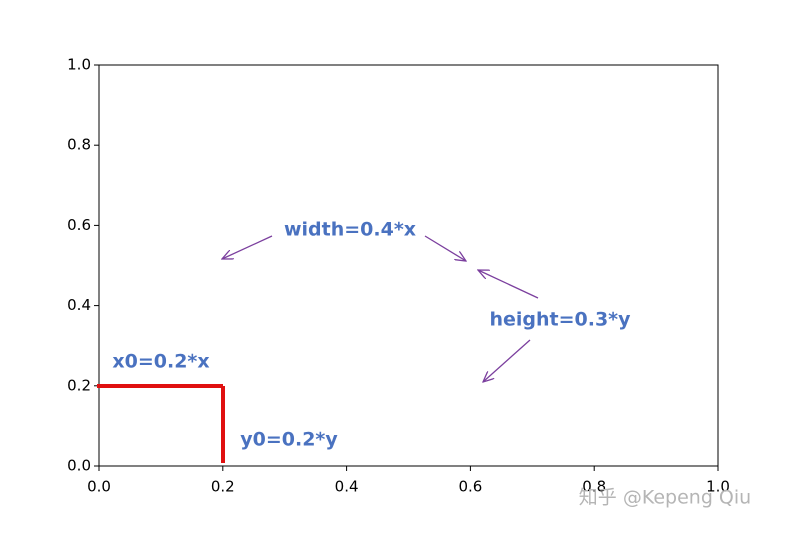 This screenshot has width=800, height=537. Describe the element at coordinates (347, 487) in the screenshot. I see `x-tick-label: 0.4` at that location.